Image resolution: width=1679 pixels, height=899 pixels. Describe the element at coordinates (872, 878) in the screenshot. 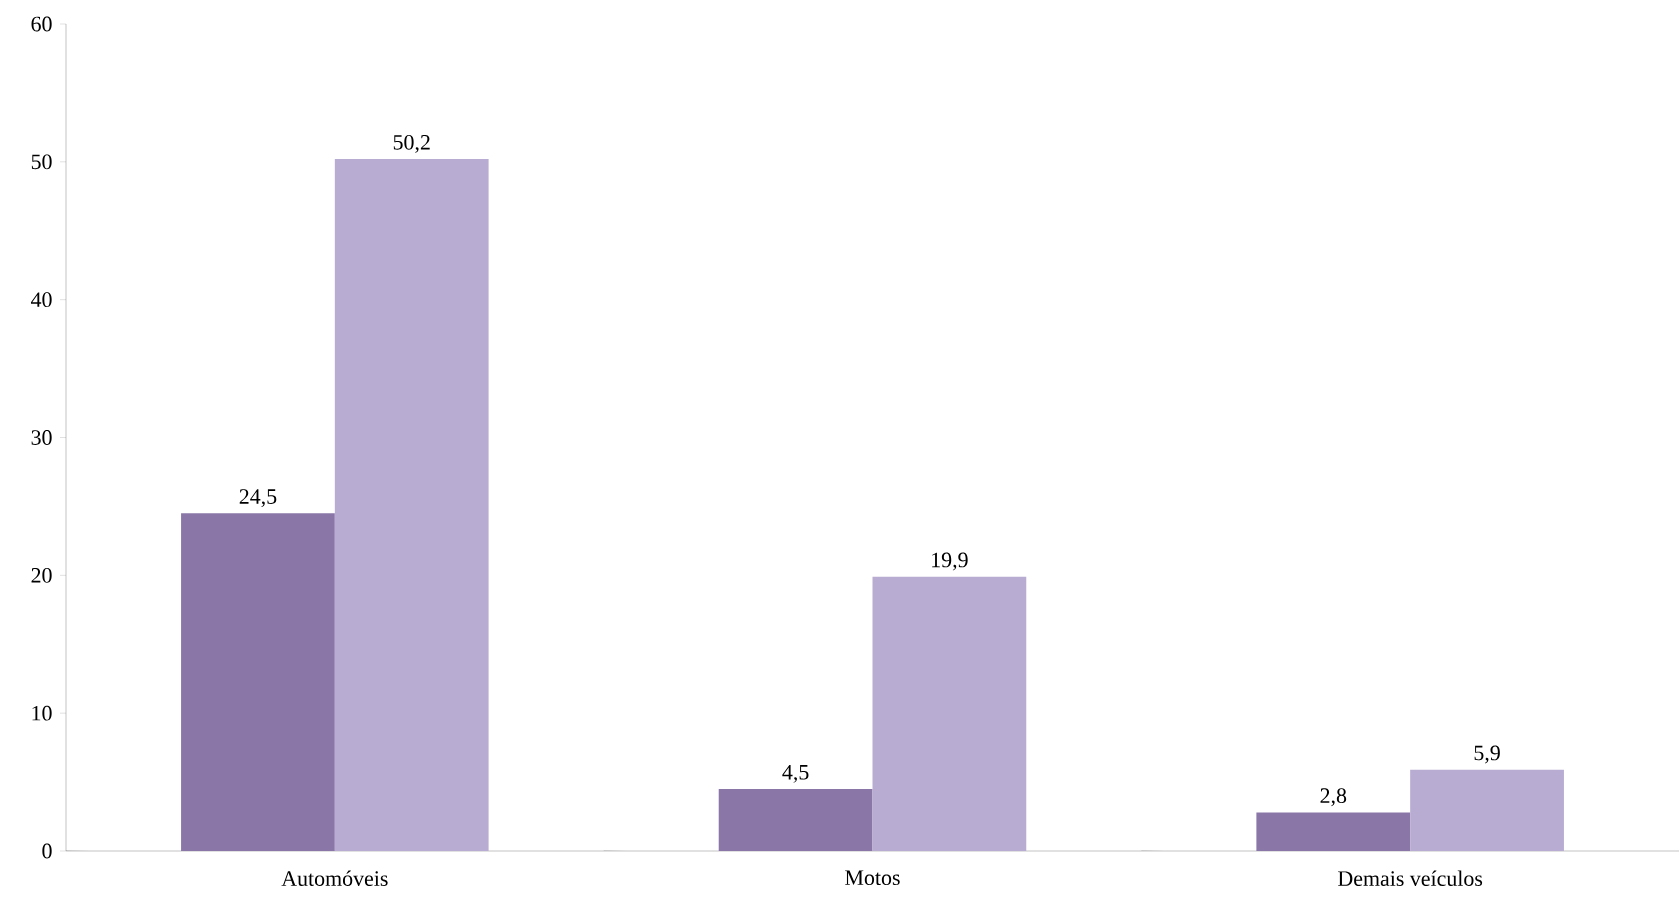

I see `x-tick-label: Motos` at that location.